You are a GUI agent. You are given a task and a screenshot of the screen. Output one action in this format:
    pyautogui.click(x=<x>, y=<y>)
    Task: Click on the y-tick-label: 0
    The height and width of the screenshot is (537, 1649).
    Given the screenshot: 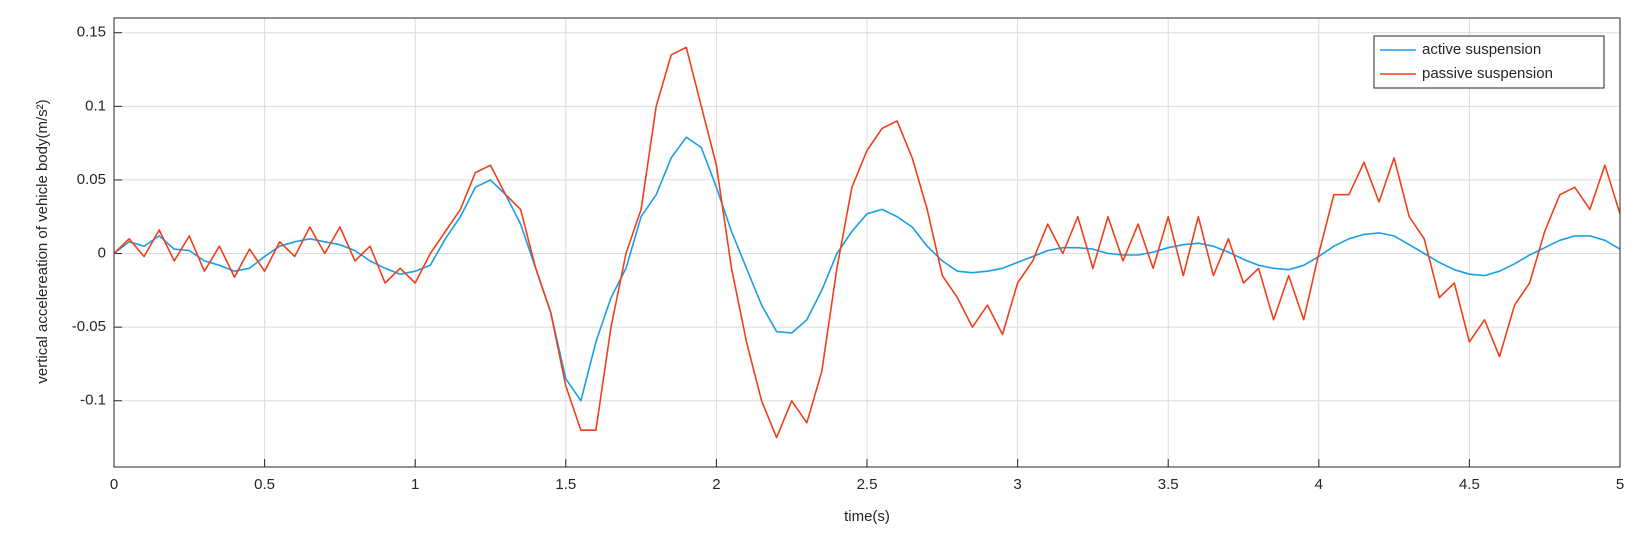 What is the action you would take?
    pyautogui.click(x=102, y=253)
    